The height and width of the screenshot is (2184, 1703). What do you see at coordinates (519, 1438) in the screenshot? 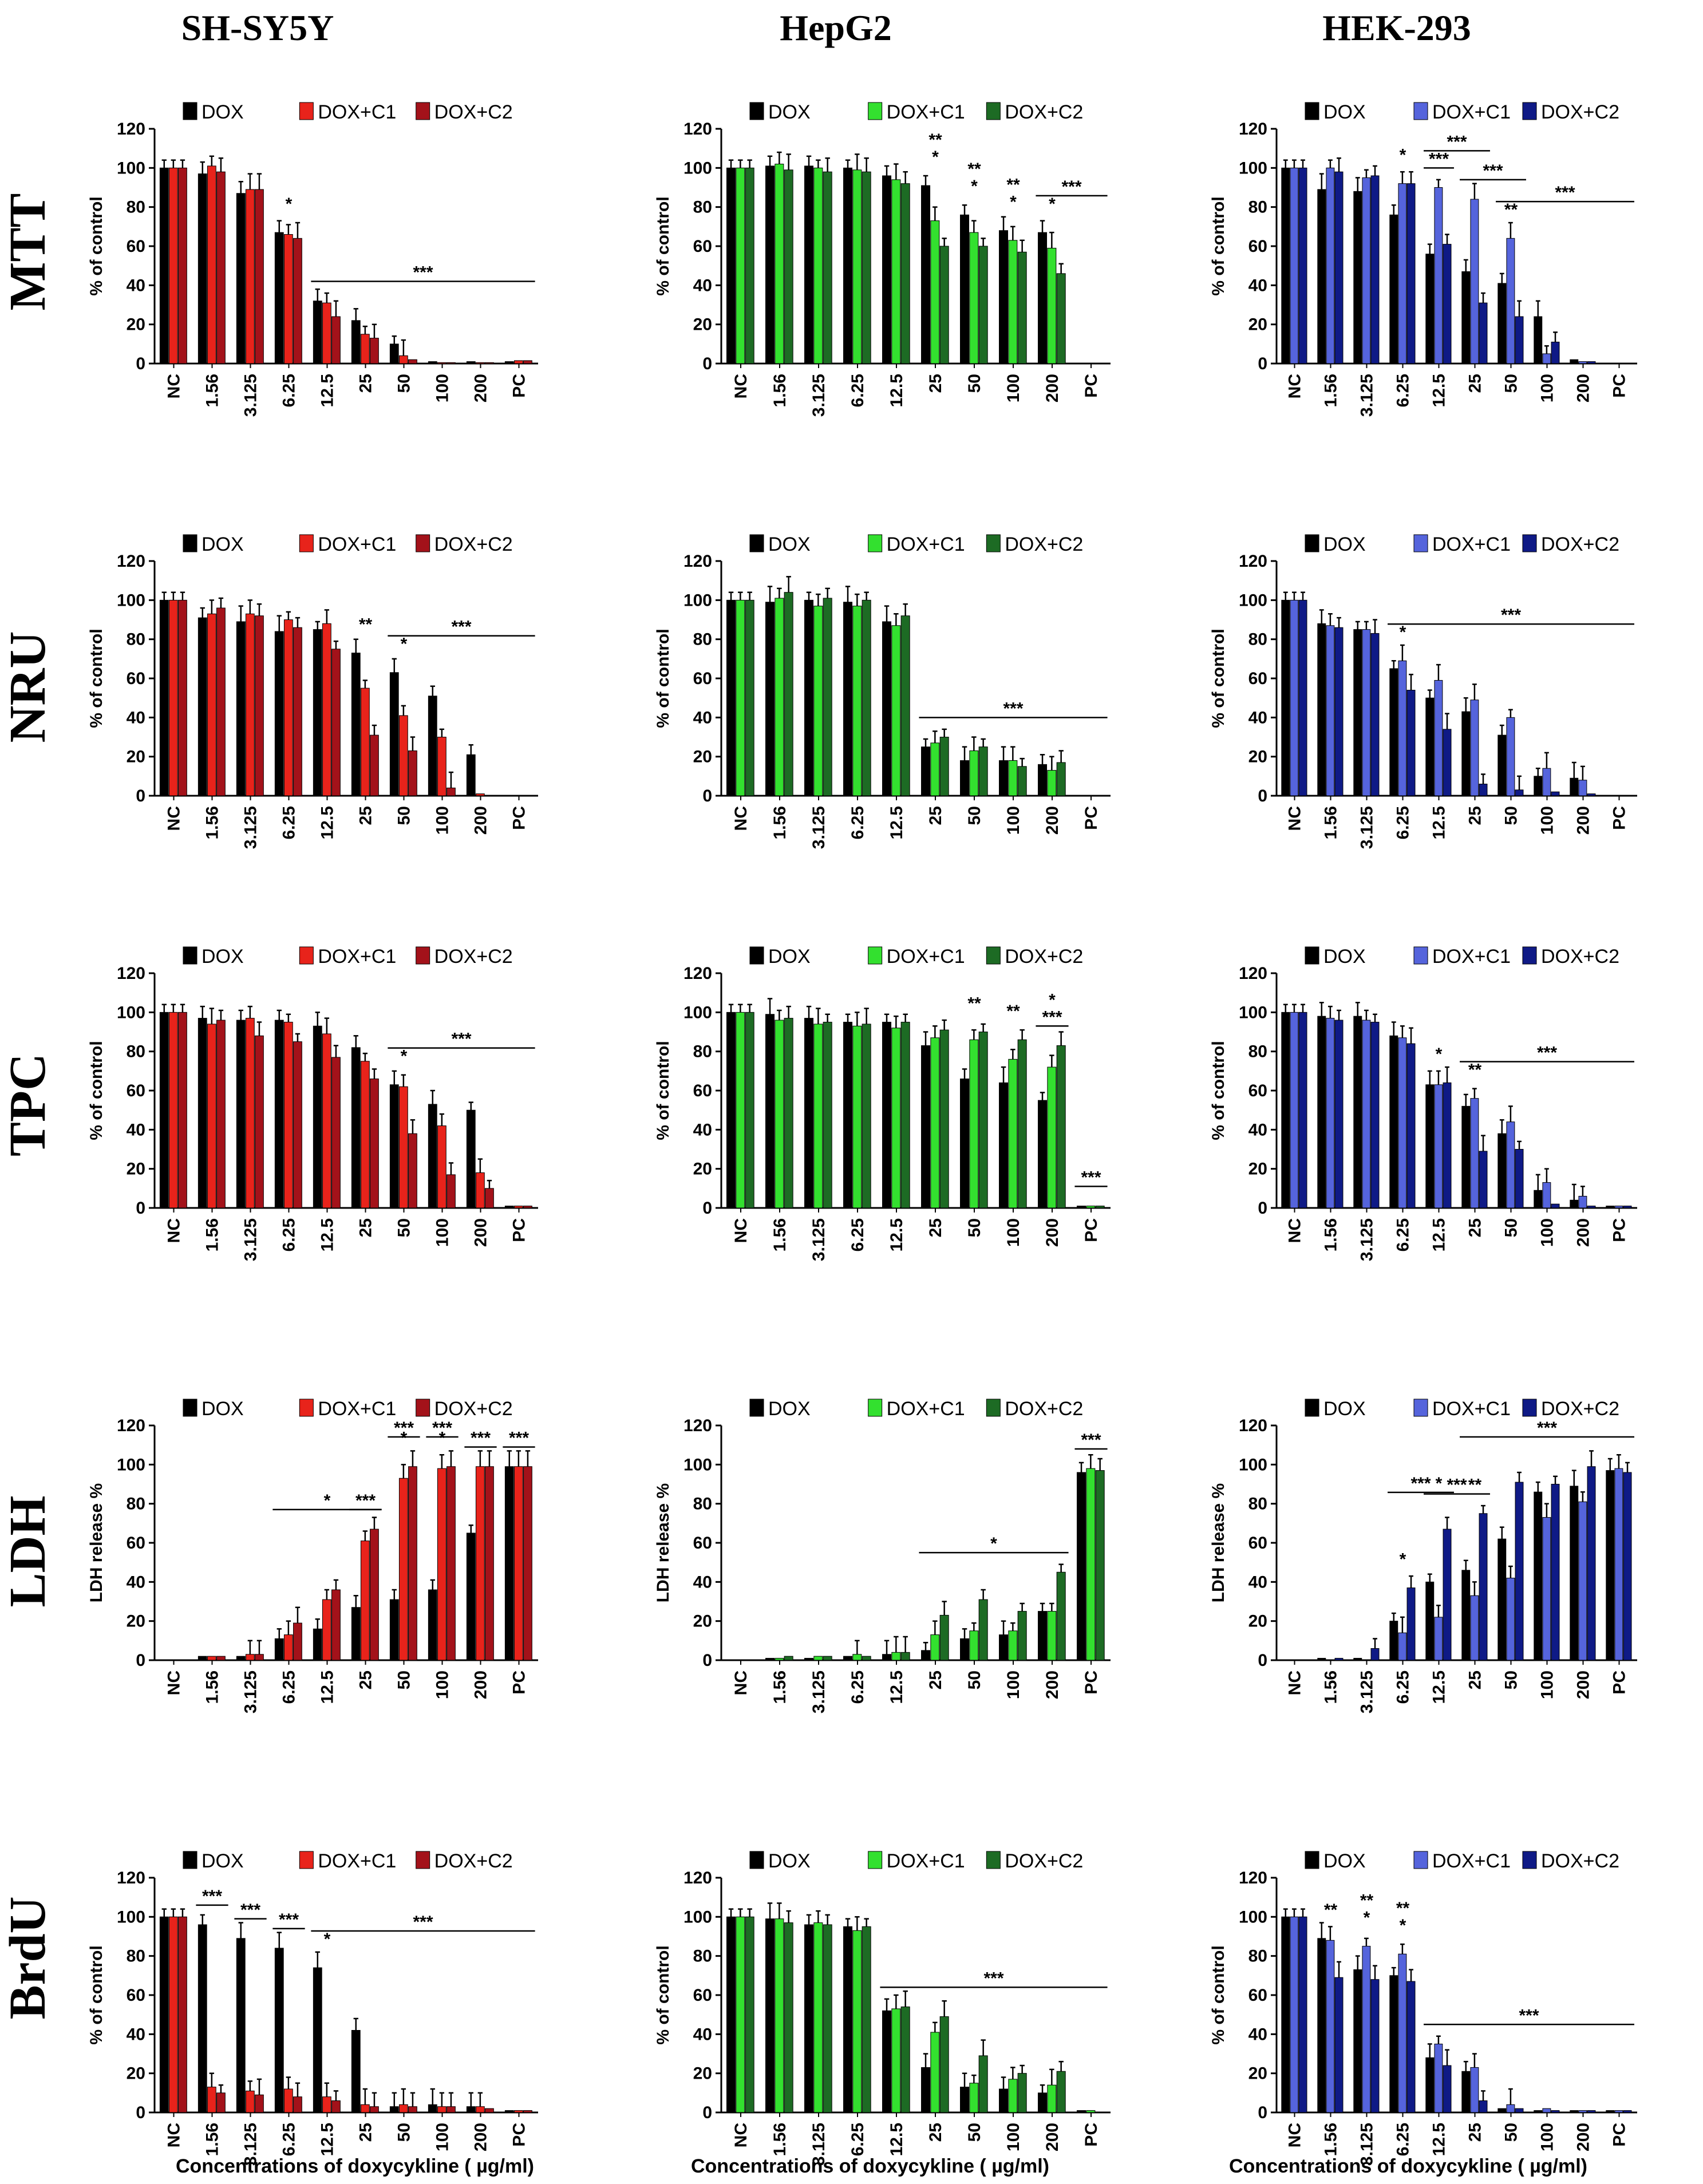
I see `significance-label: ***` at bounding box center [519, 1438].